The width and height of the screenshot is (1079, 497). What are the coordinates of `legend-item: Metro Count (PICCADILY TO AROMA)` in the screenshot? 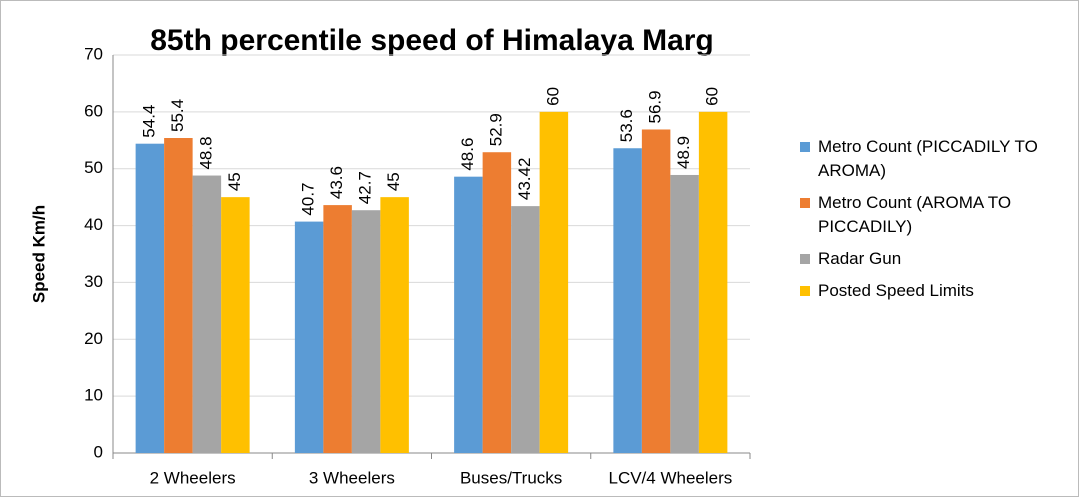 It's located at (935, 159).